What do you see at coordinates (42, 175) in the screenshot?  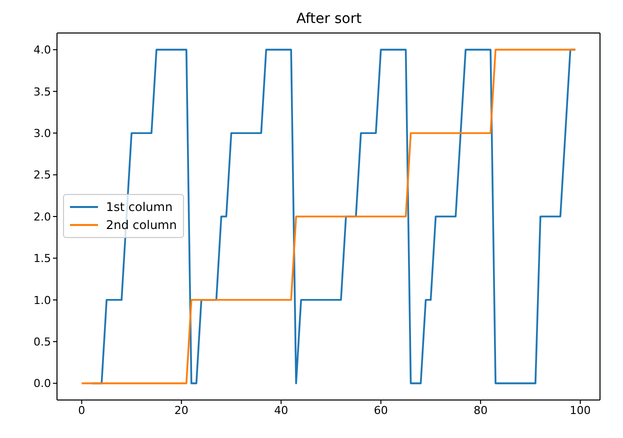 I see `y-tick-label: 2.5` at bounding box center [42, 175].